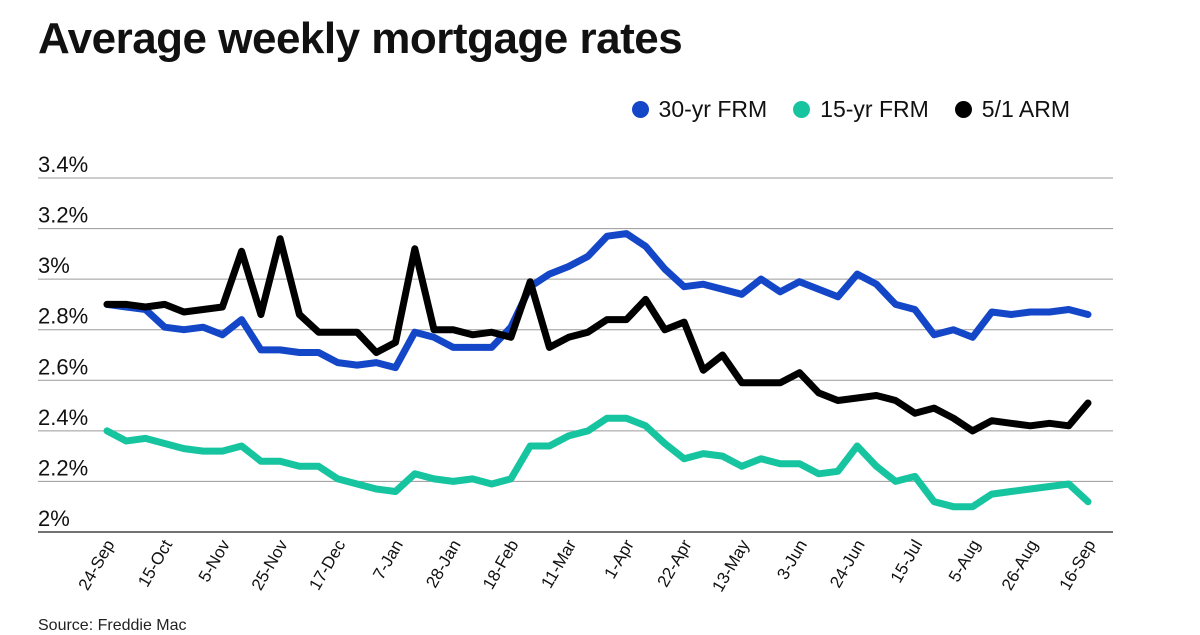 This screenshot has width=1200, height=635. Describe the element at coordinates (388, 560) in the screenshot. I see `x-tick-label: 7-Jan` at that location.